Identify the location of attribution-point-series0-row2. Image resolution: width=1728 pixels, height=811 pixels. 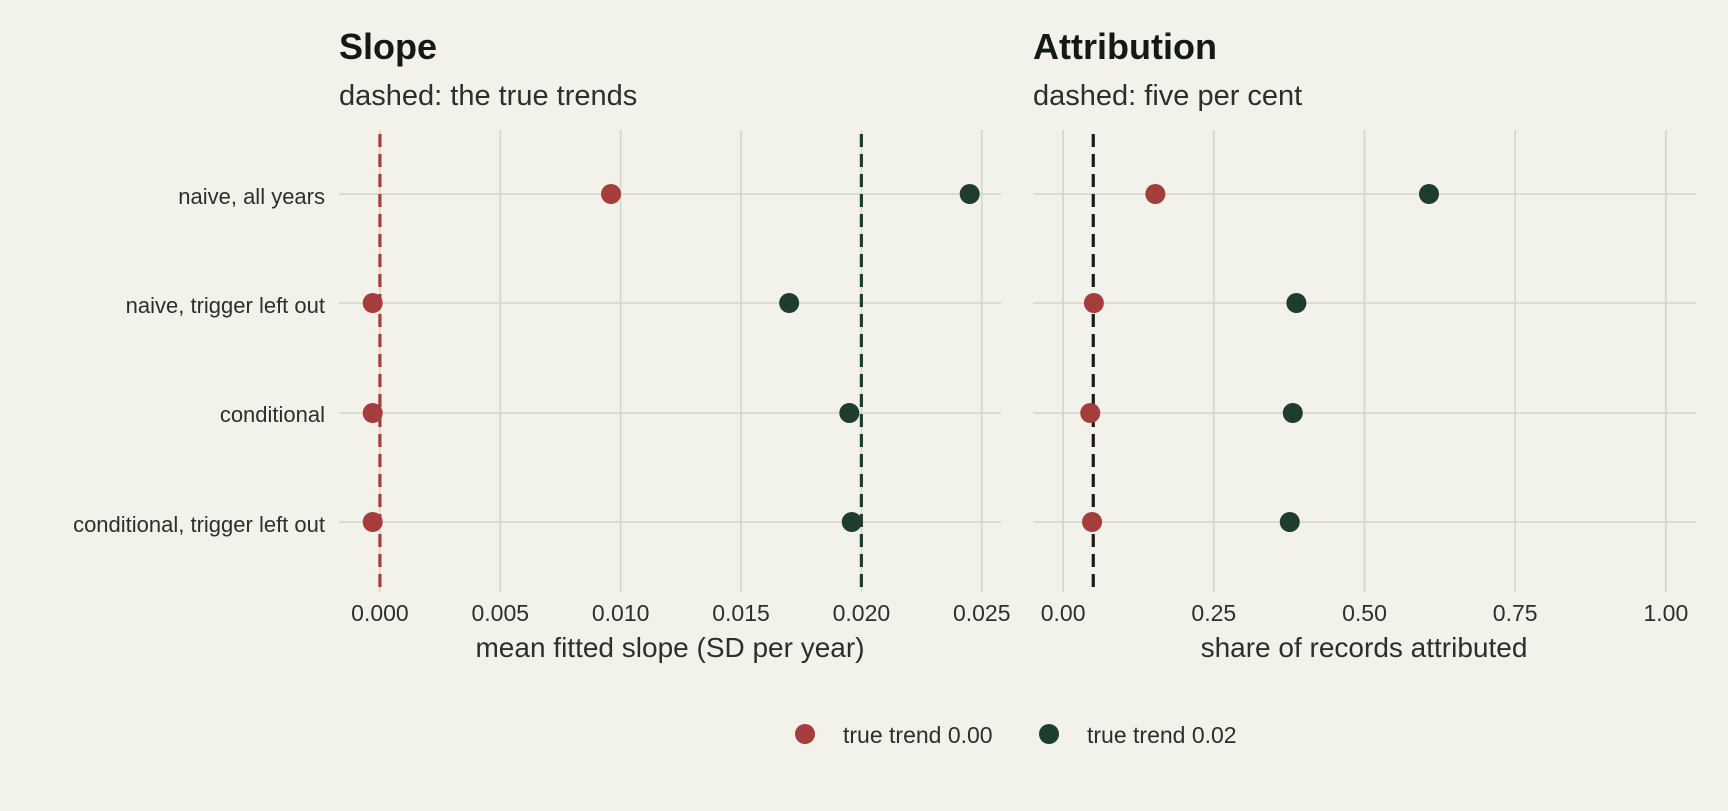
(1090, 413).